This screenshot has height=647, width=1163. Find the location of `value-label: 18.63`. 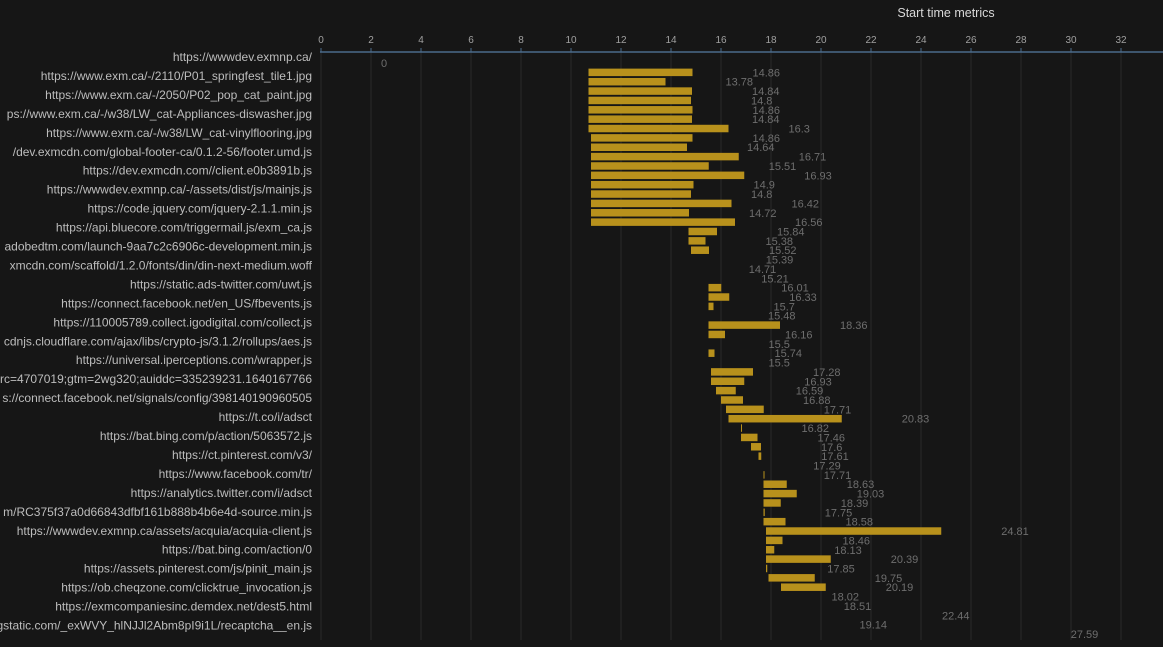

value-label: 18.63 is located at coordinates (861, 485).